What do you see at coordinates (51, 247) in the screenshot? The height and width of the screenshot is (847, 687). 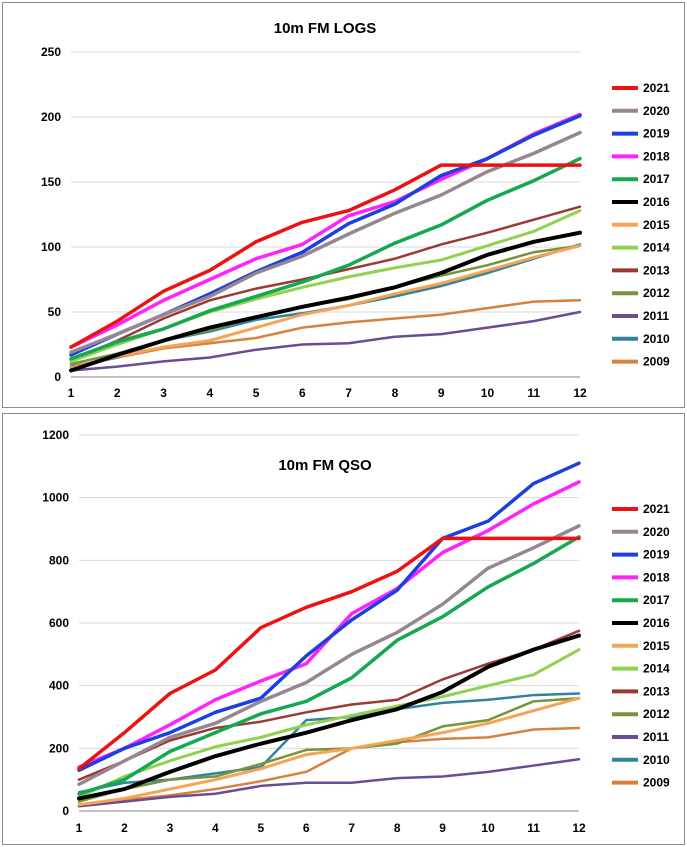 I see `y-tick-label: 100` at bounding box center [51, 247].